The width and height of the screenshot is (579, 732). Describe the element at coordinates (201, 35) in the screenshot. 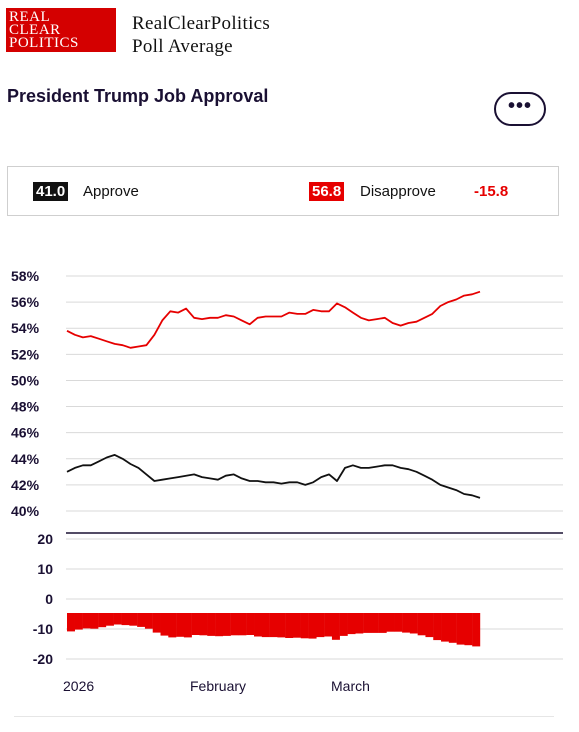

I see `brand-name: RealClearPolitics Poll Average` at that location.